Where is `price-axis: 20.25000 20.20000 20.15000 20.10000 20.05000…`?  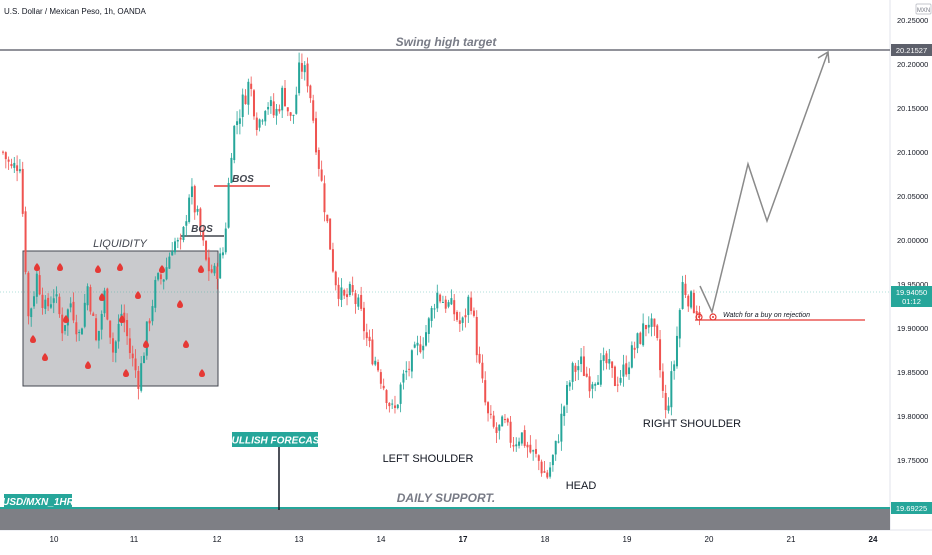 price-axis: 20.25000 20.20000 20.15000 20.10000 20.05000… is located at coordinates (912, 262).